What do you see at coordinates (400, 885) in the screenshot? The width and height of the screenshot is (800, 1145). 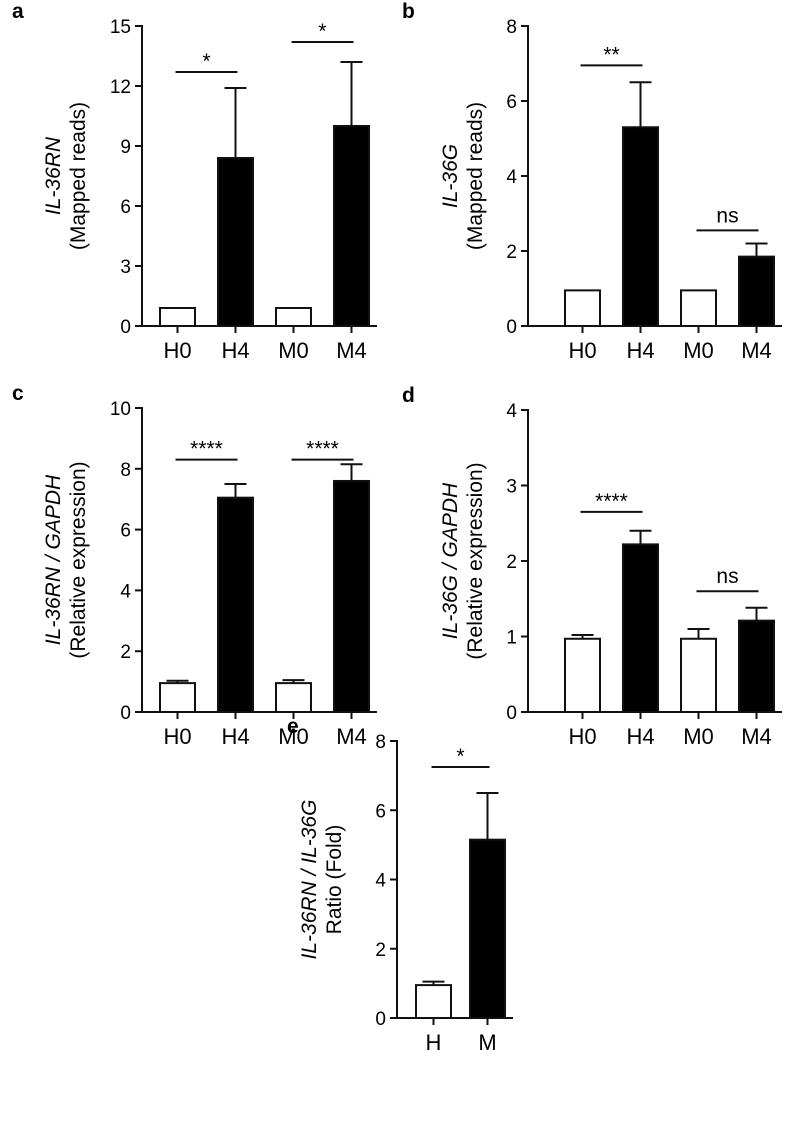 I see `chart-panel-e: e 0 2 4 6 8 H M * IL-36RN / IL-36GRatio (Fold)` at bounding box center [400, 885].